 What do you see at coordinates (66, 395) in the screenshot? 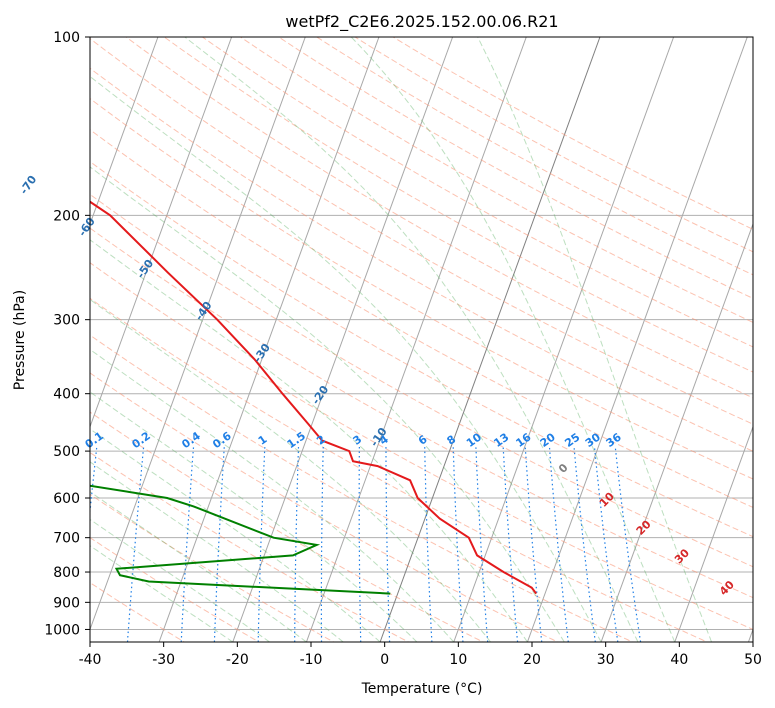
I see `y-tick-label: 400` at bounding box center [66, 395].